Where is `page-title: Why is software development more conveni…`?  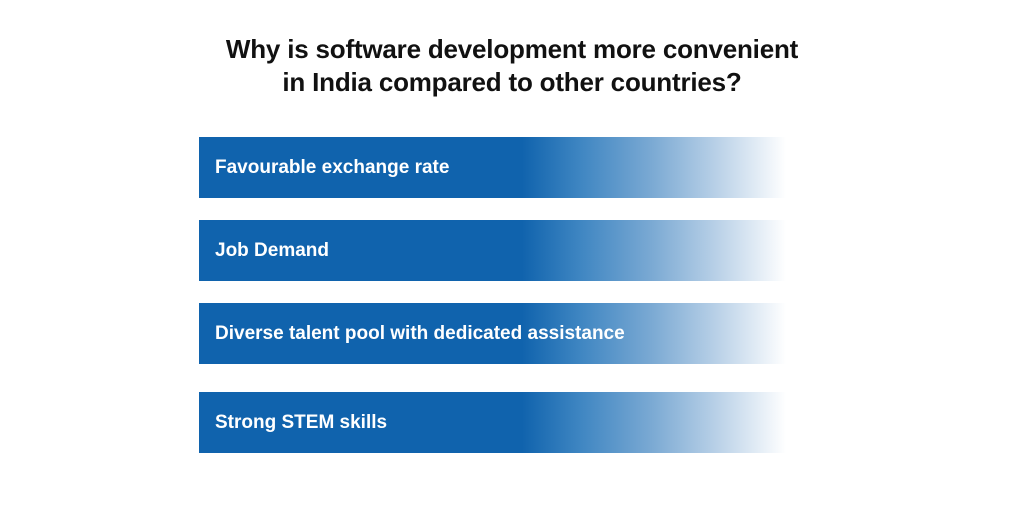 page-title: Why is software development more conveni… is located at coordinates (512, 66).